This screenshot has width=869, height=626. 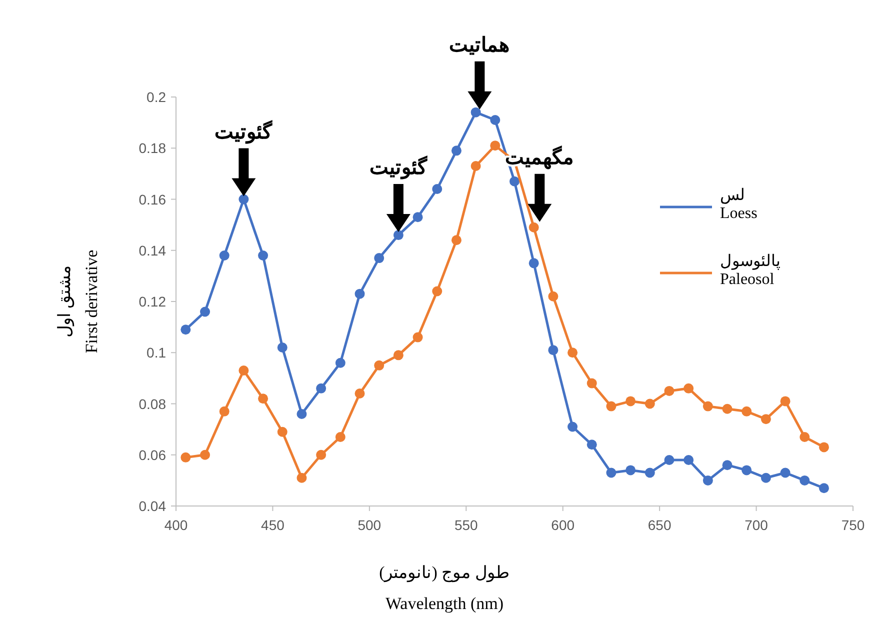 What do you see at coordinates (152, 250) in the screenshot?
I see `y-tick-label: 0.14` at bounding box center [152, 250].